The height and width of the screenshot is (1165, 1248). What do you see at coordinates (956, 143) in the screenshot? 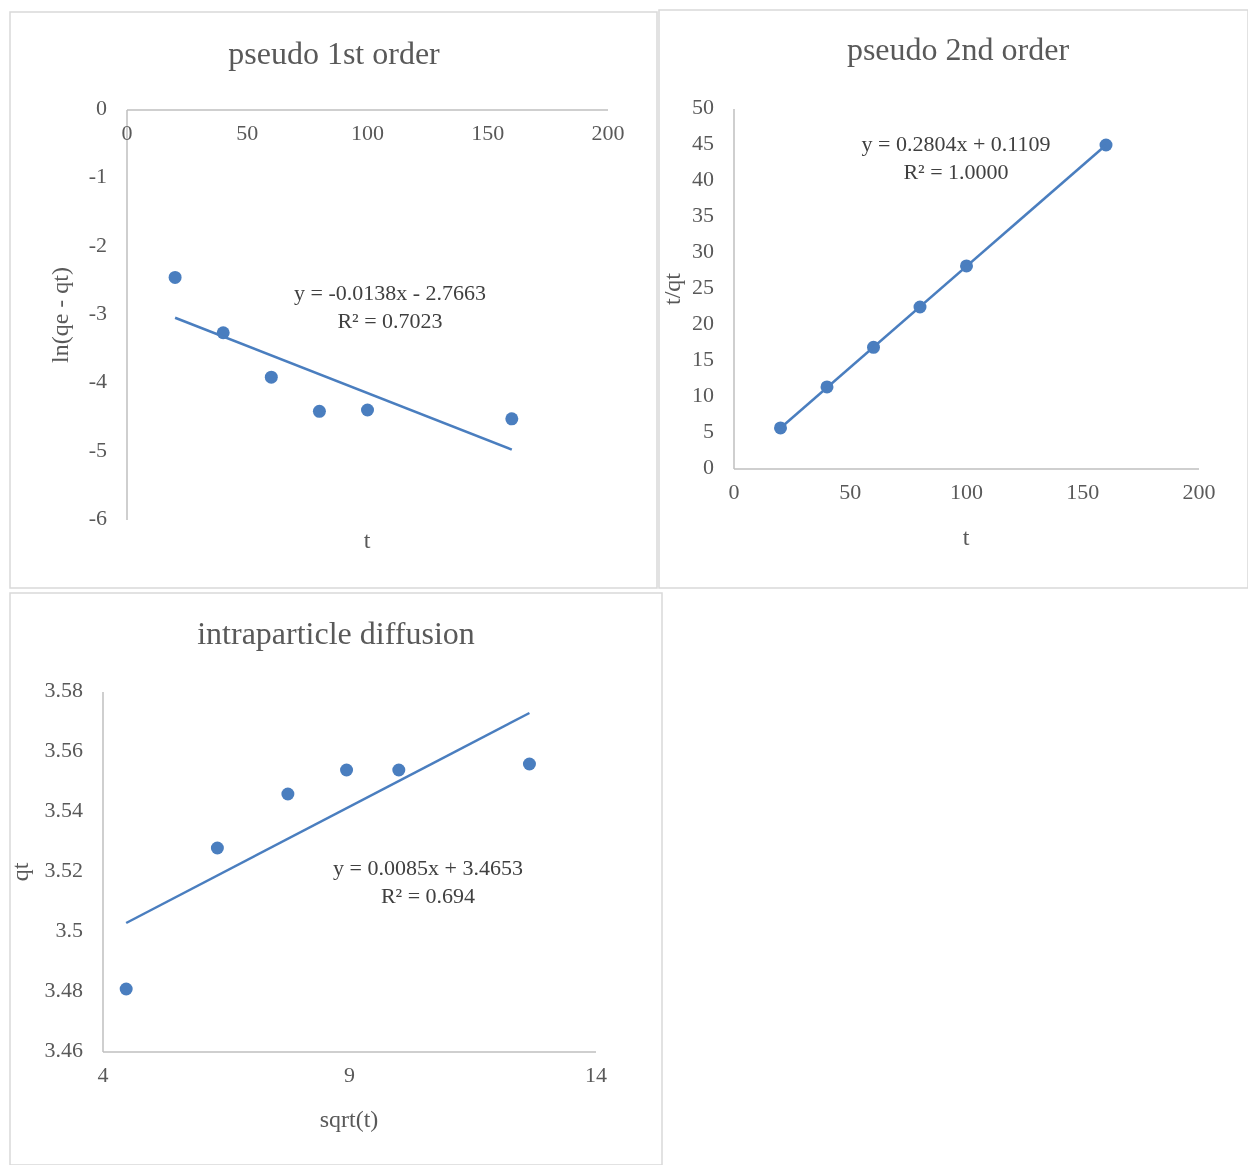
I see `annotation: y = 0.2804x + 0.1109` at bounding box center [956, 143].